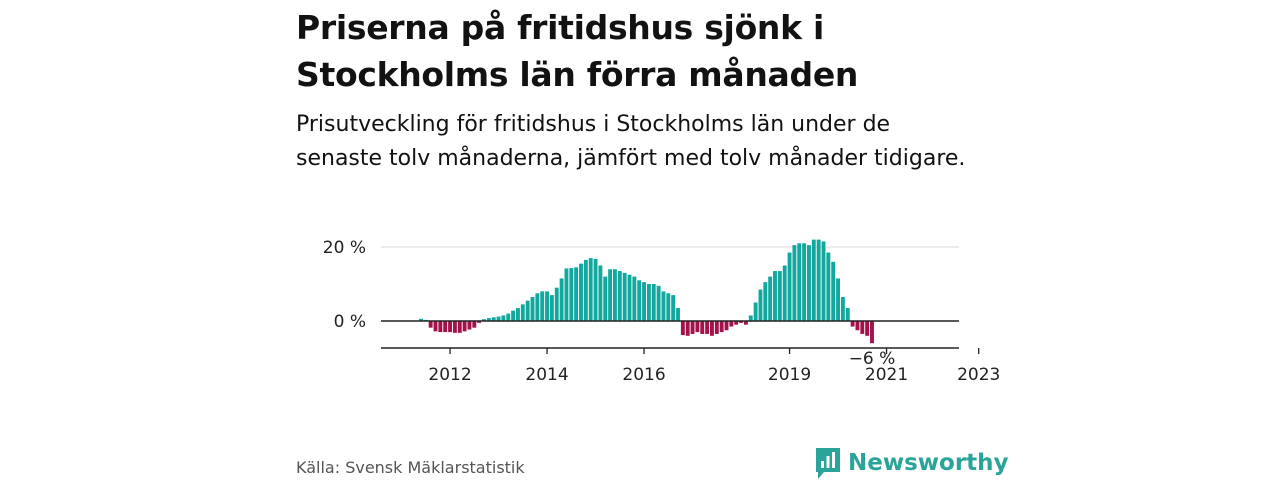 The height and width of the screenshot is (480, 1280). What do you see at coordinates (449, 375) in the screenshot?
I see `x-tick-label: 2012` at bounding box center [449, 375].